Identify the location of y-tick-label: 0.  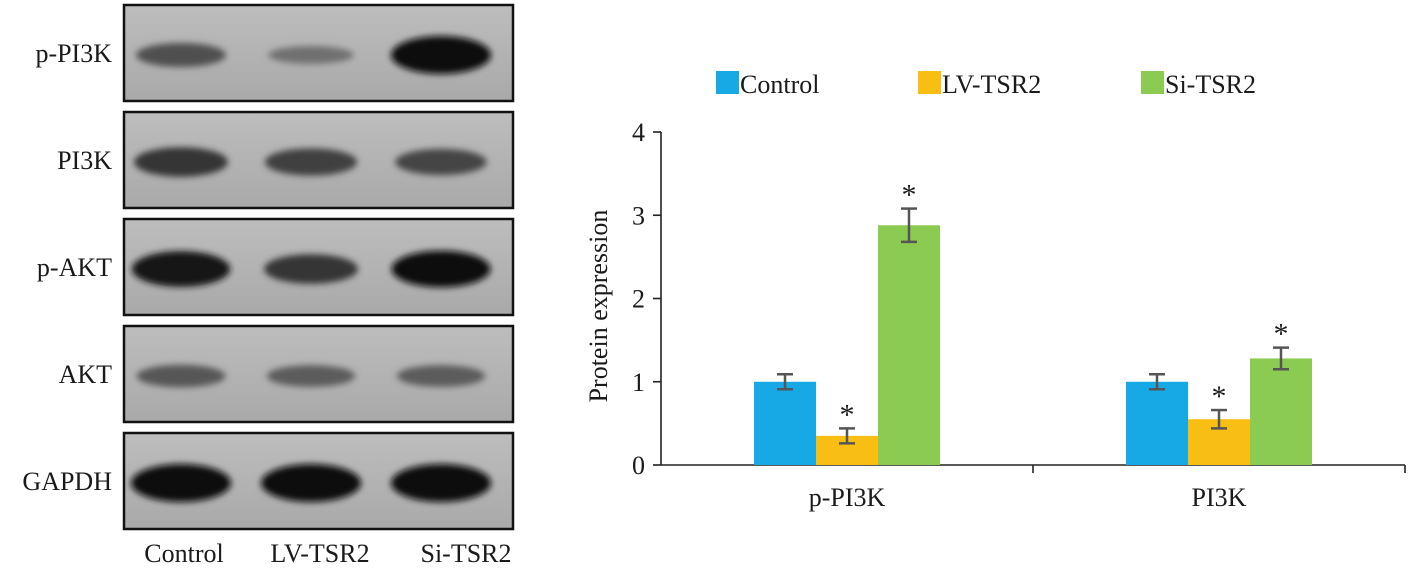
(638, 465).